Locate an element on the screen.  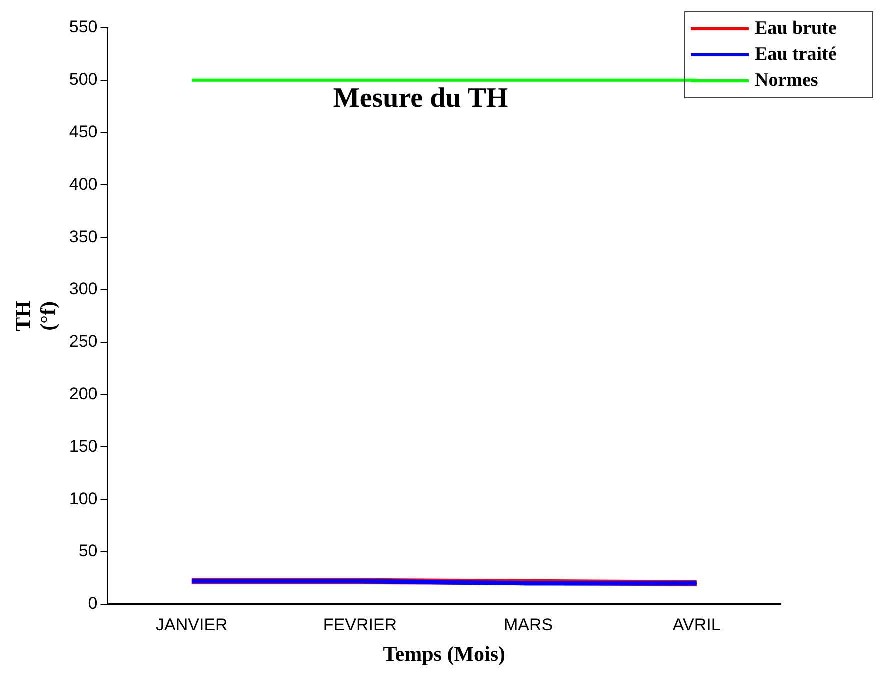
y-tick-label: 300 is located at coordinates (83, 289).